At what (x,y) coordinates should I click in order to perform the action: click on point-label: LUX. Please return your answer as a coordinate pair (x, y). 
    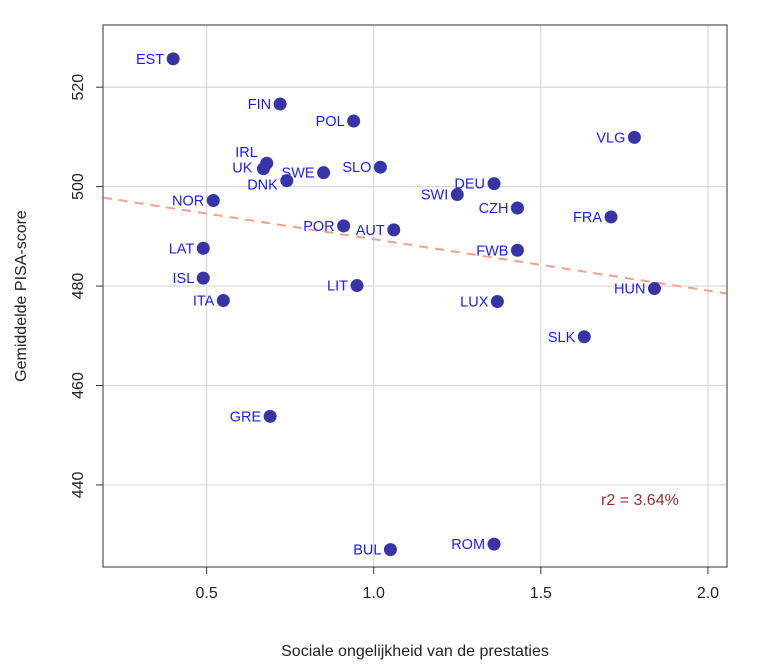
    Looking at the image, I should click on (474, 302).